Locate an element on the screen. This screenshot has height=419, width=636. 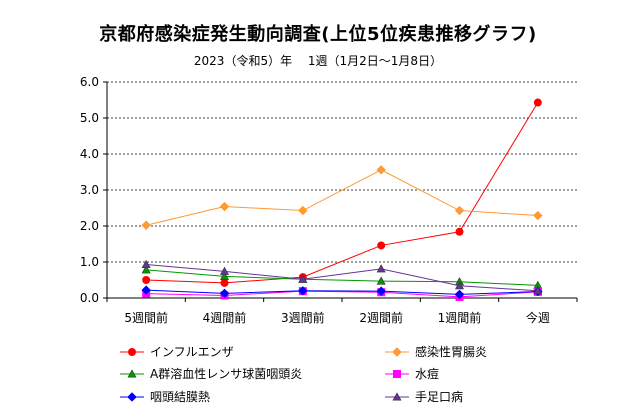
y-tick-label: 0.0 is located at coordinates (89, 298).